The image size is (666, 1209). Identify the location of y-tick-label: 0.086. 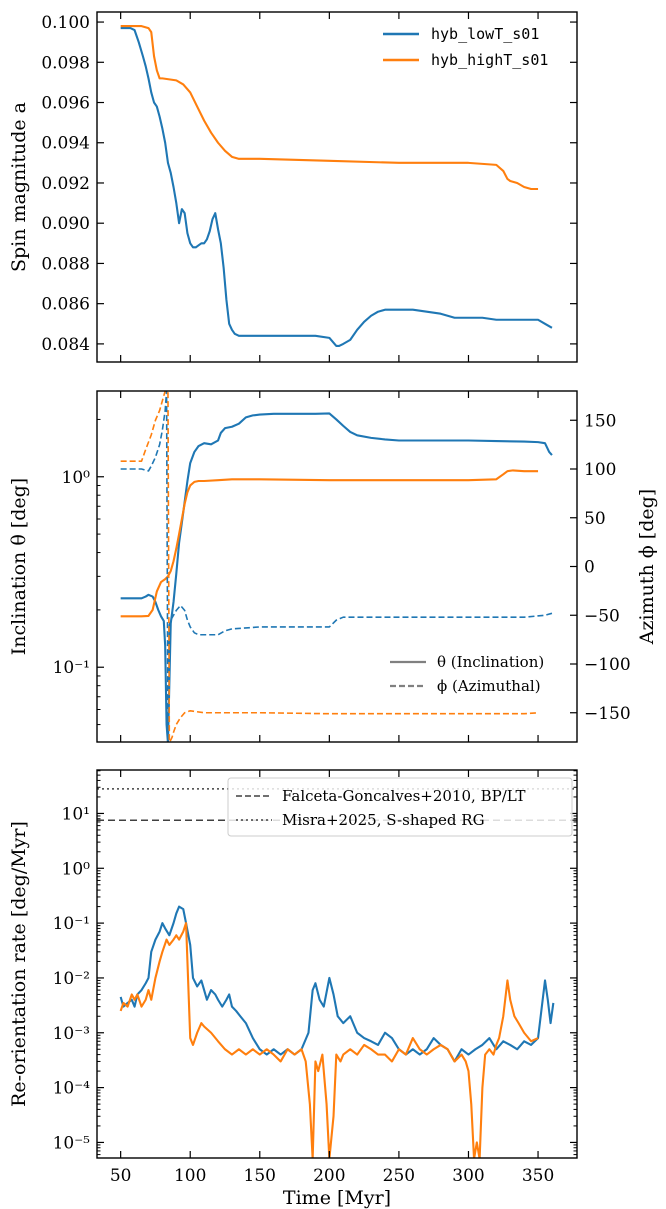
(65, 305).